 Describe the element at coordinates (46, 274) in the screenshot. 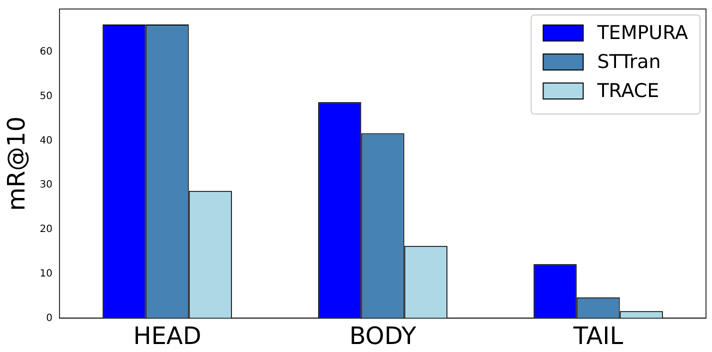

I see `y-tick-label: 10` at that location.